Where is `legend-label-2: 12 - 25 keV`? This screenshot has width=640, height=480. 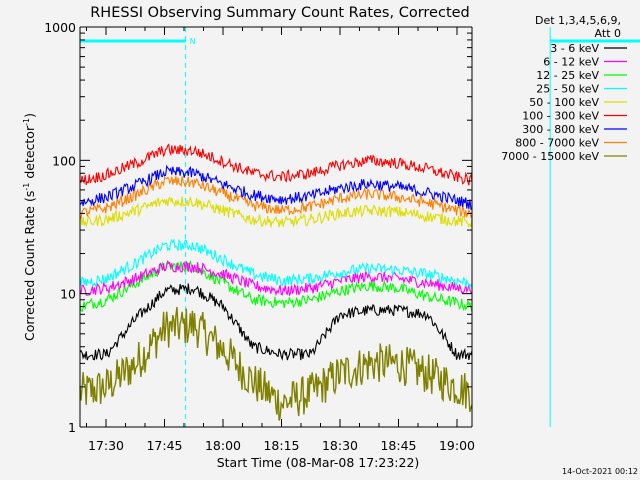
legend-label-2: 12 - 25 keV is located at coordinates (567, 75).